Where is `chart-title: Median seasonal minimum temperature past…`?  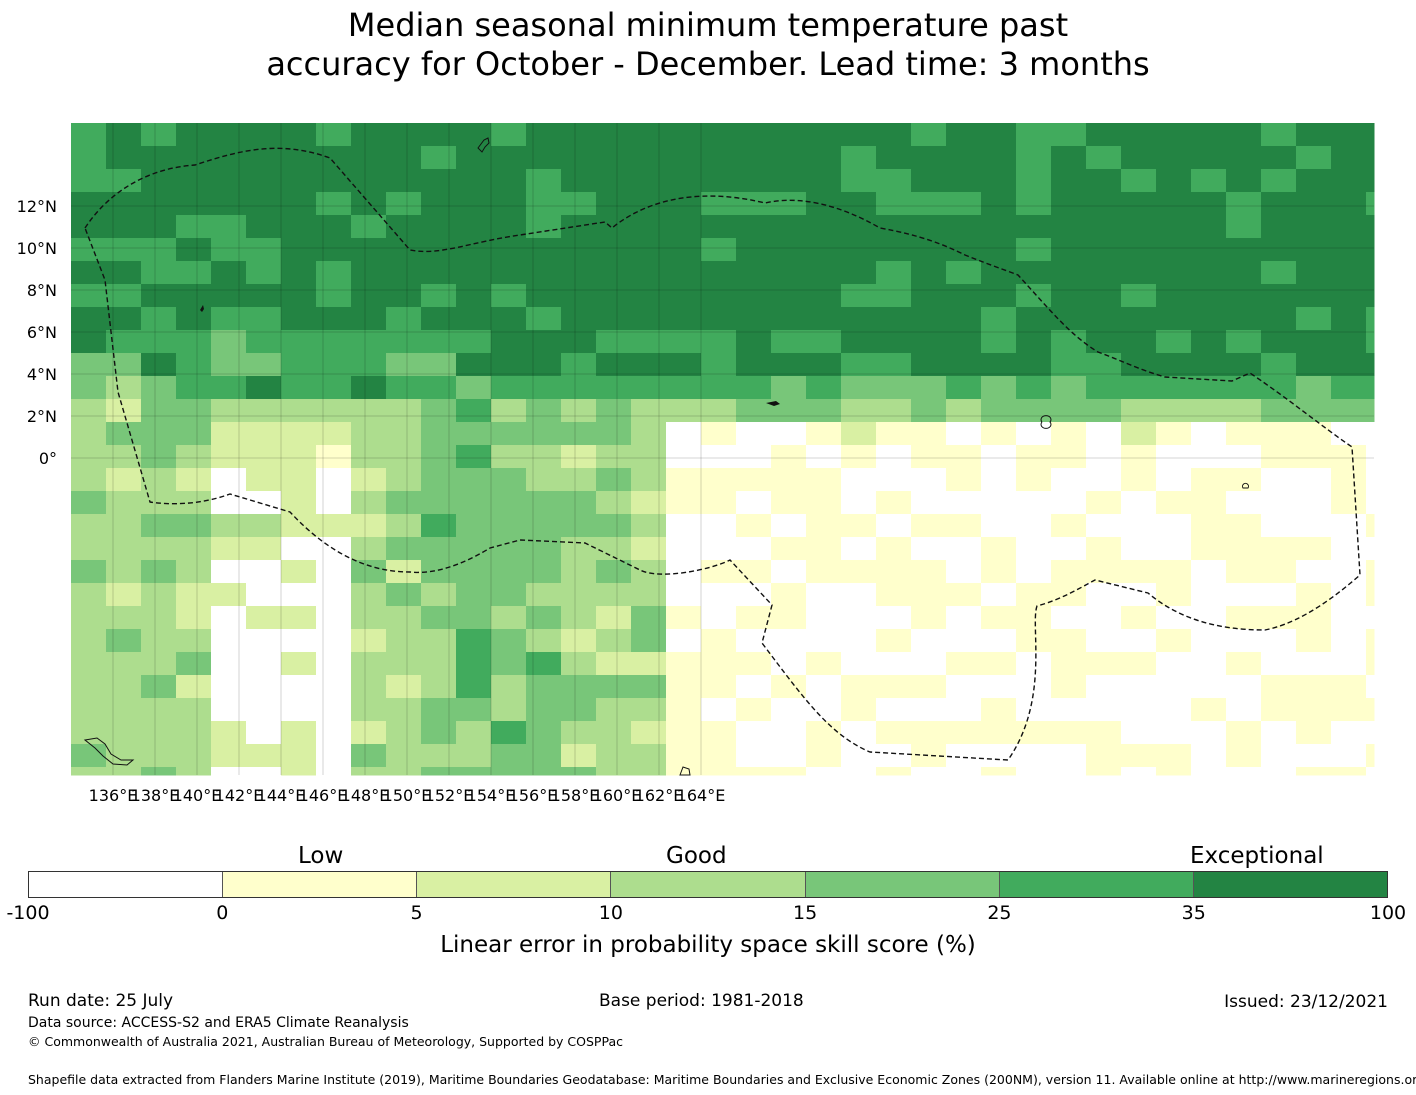 chart-title: Median seasonal minimum temperature past… is located at coordinates (708, 45).